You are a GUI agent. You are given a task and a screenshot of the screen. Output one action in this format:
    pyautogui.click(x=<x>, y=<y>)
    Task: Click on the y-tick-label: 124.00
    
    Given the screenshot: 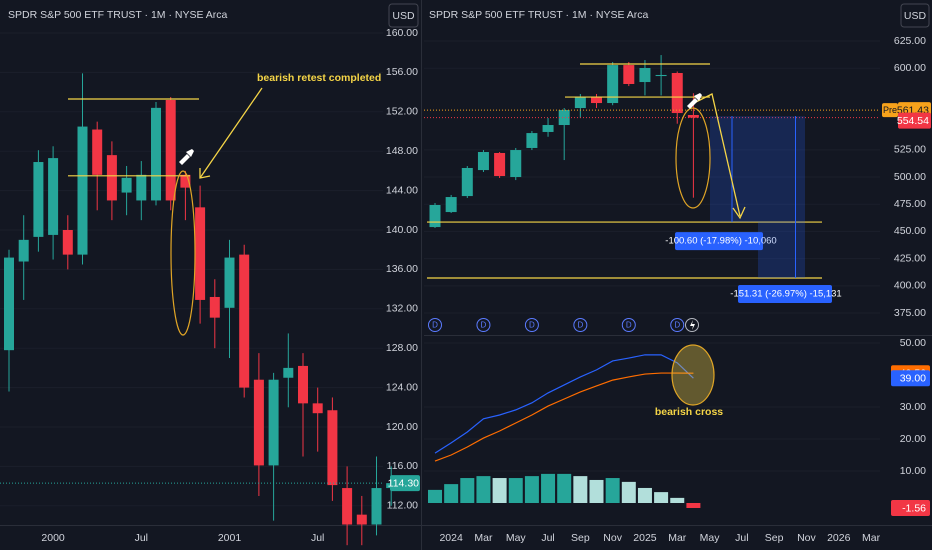 What is the action you would take?
    pyautogui.click(x=402, y=387)
    